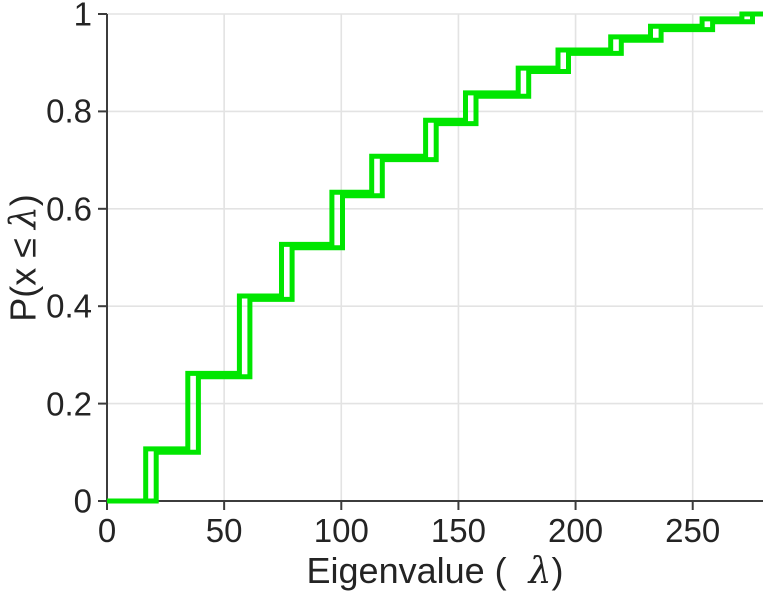 The width and height of the screenshot is (763, 600). Describe the element at coordinates (69, 209) in the screenshot. I see `y-tick-label: 0.6` at that location.